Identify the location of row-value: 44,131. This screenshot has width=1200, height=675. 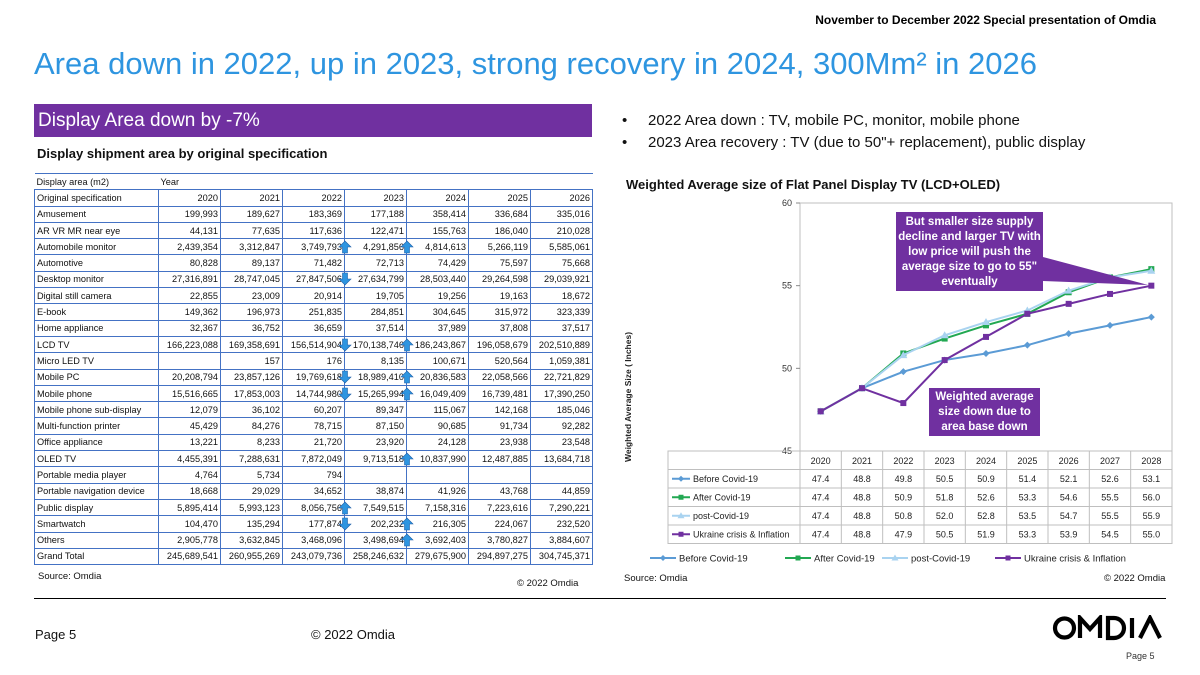
(189, 230).